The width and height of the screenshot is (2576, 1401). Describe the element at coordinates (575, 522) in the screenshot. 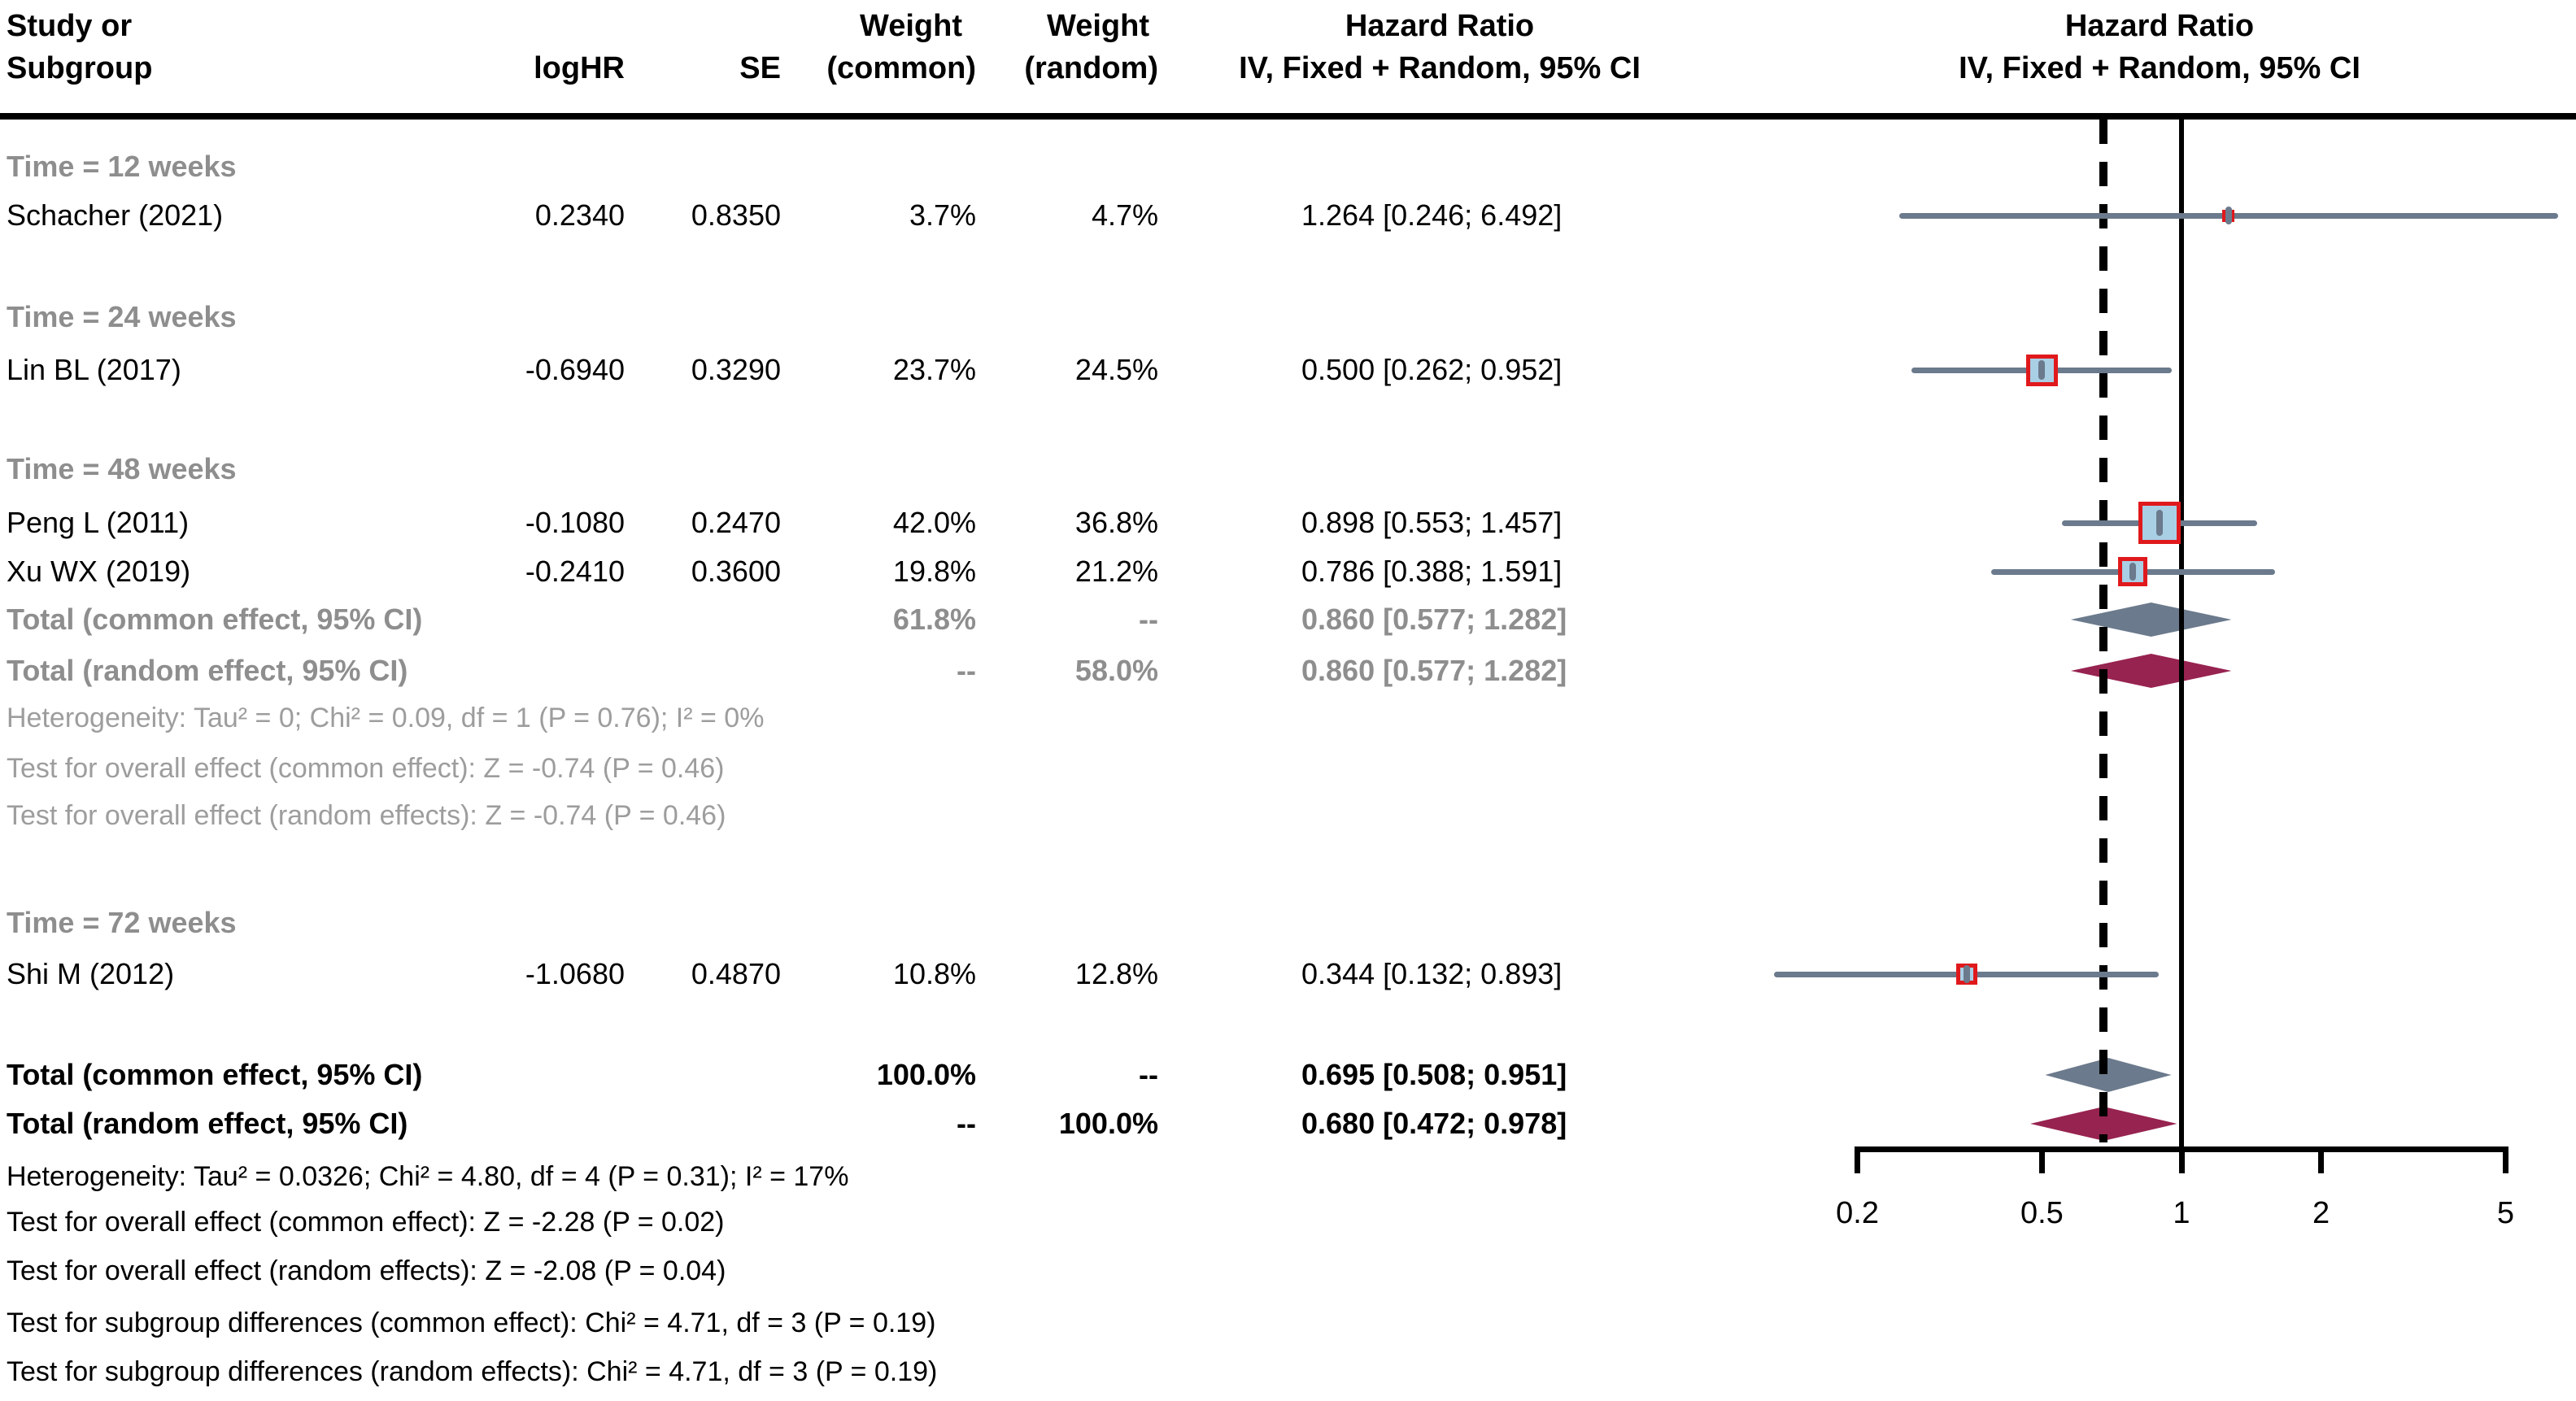

I see `row-peng-loghr: -0.1080` at that location.